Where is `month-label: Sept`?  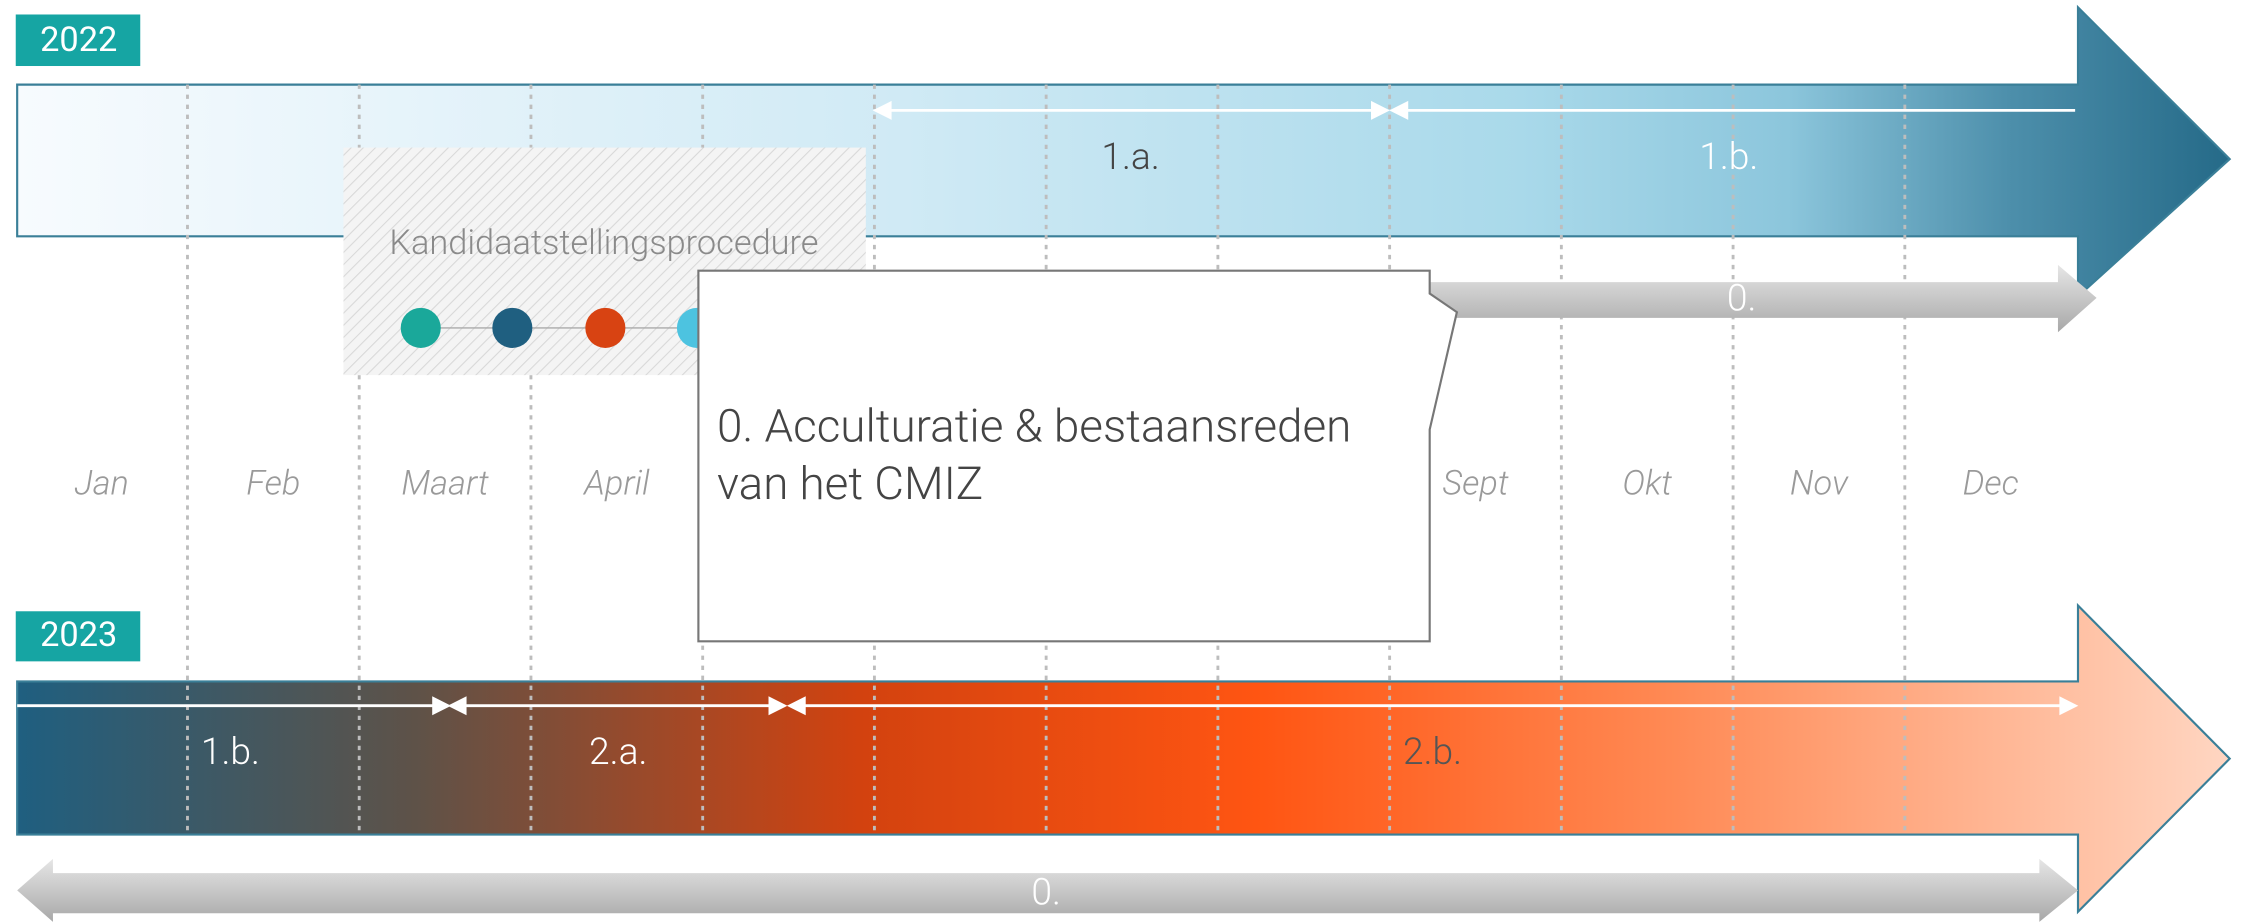 month-label: Sept is located at coordinates (1475, 483).